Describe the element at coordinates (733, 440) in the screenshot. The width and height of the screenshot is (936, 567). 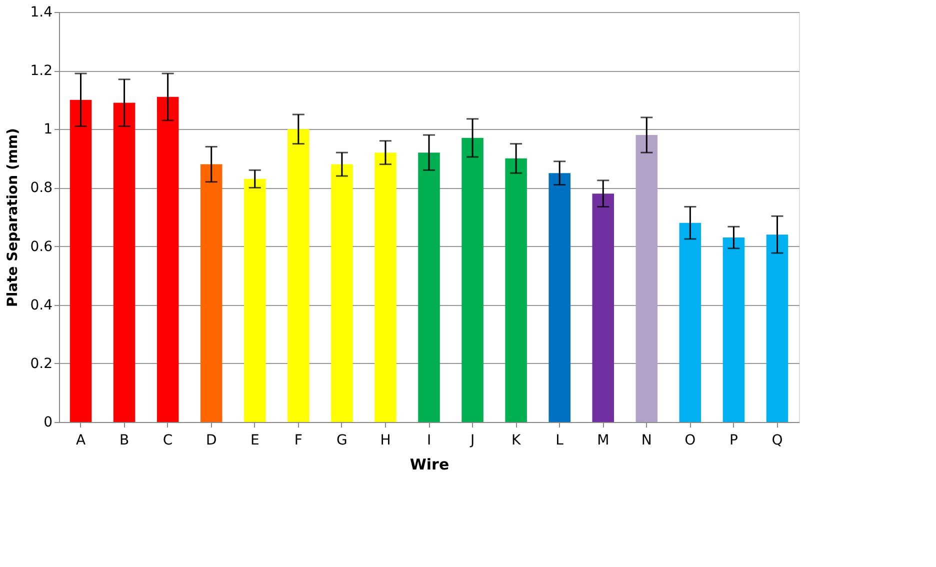
I see `x-tick-label: P` at that location.